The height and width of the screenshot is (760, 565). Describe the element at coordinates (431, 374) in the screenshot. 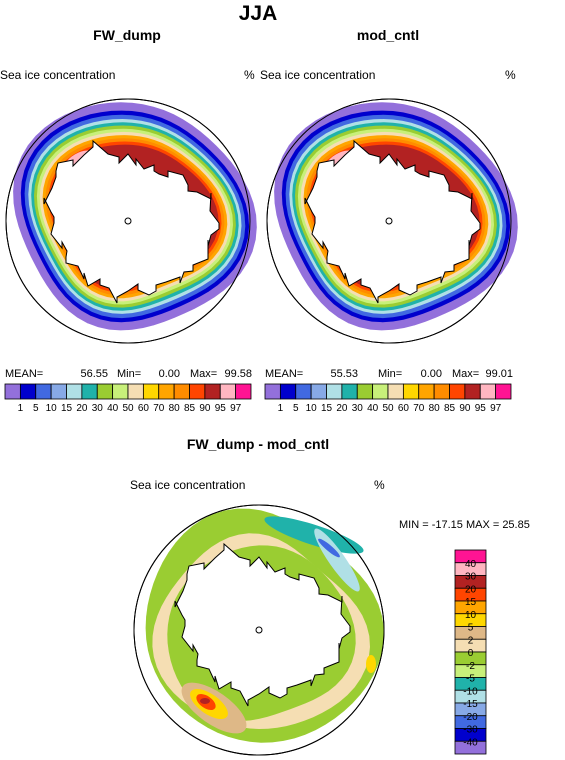

I see `panel-2-min-value: 0.00` at that location.